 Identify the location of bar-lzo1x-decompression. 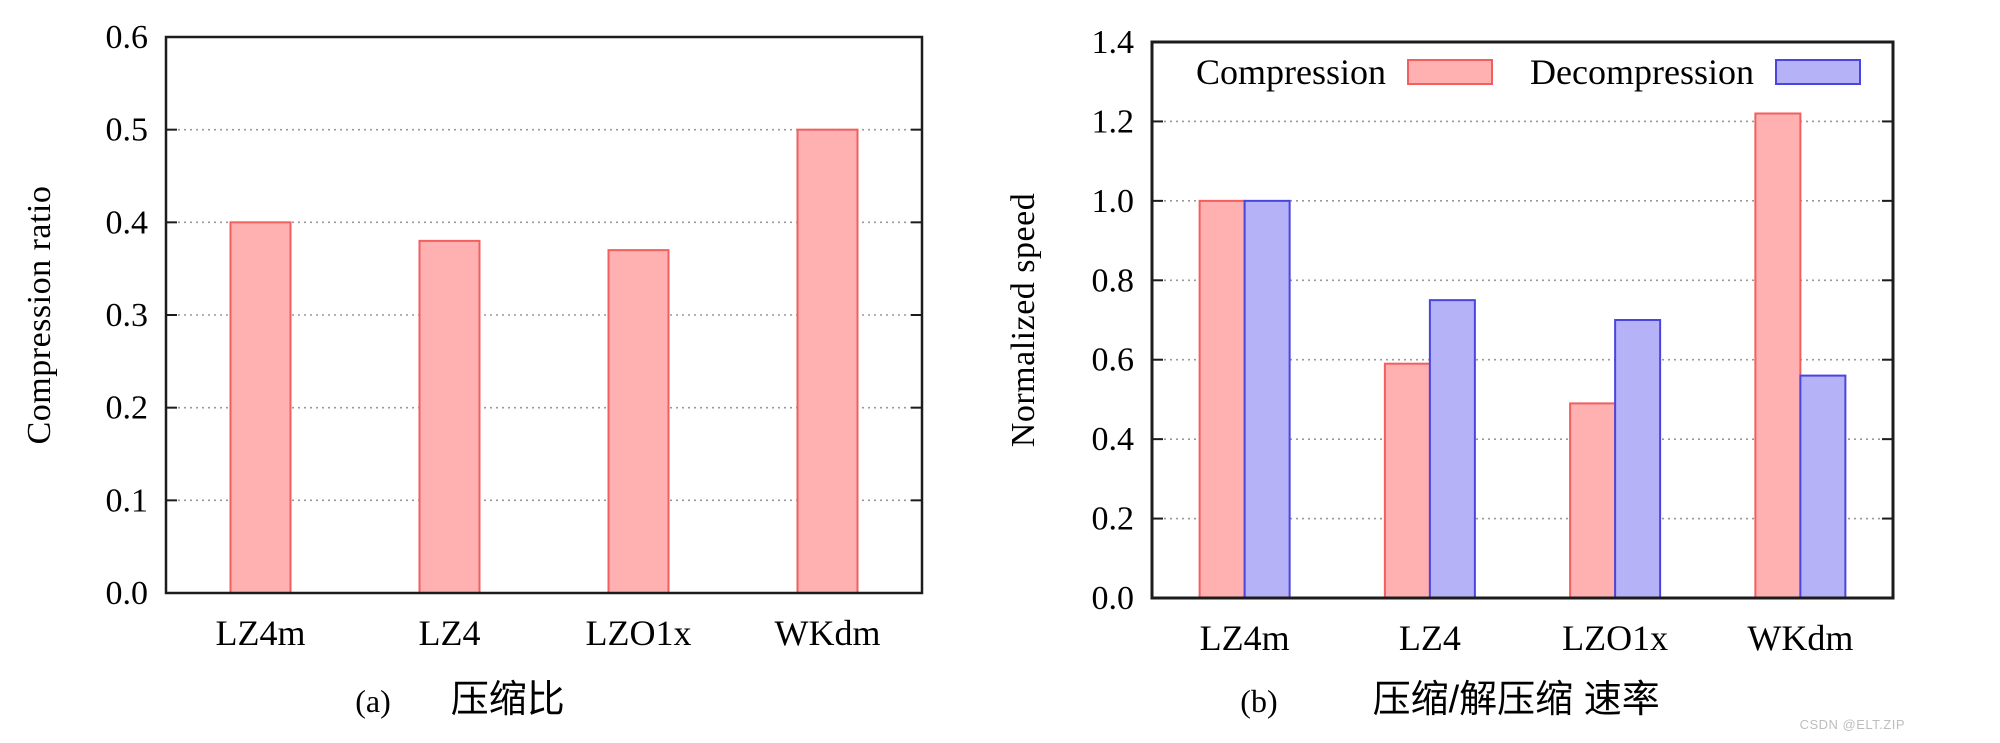
(1638, 459).